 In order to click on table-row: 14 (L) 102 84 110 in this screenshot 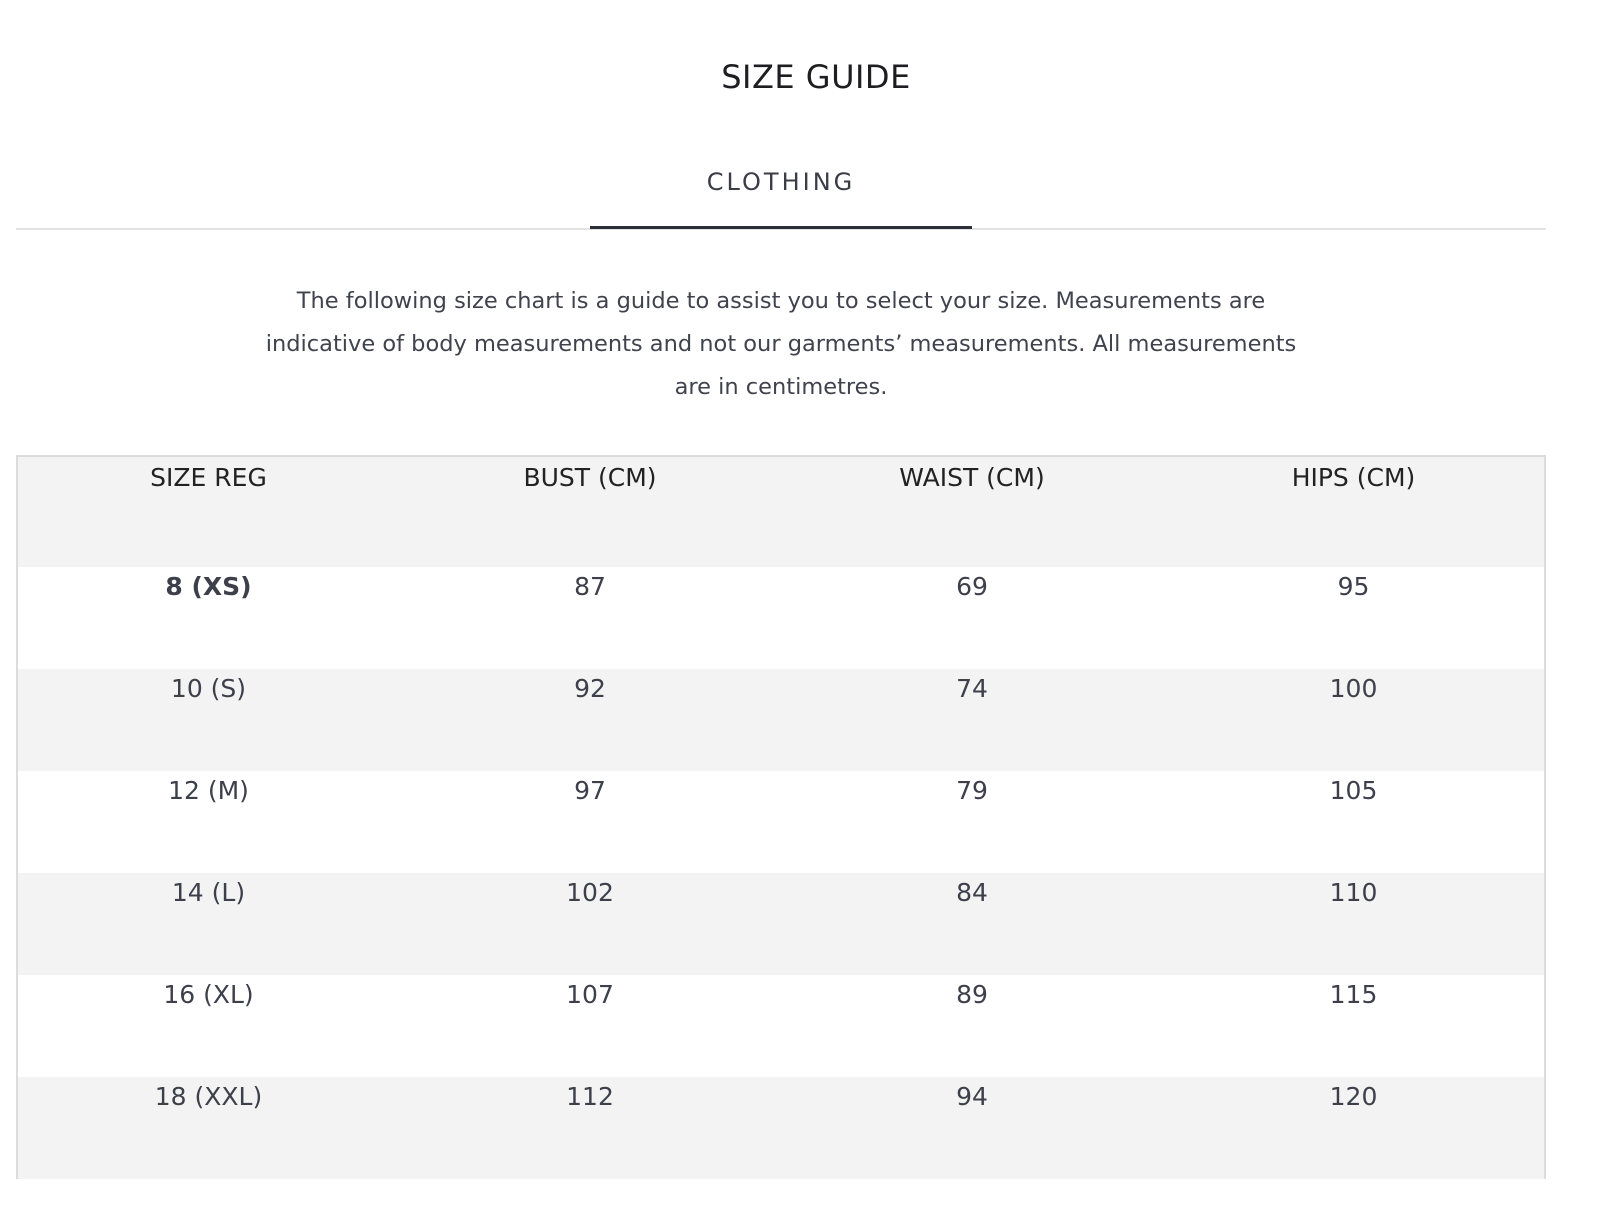, I will do `click(781, 924)`.